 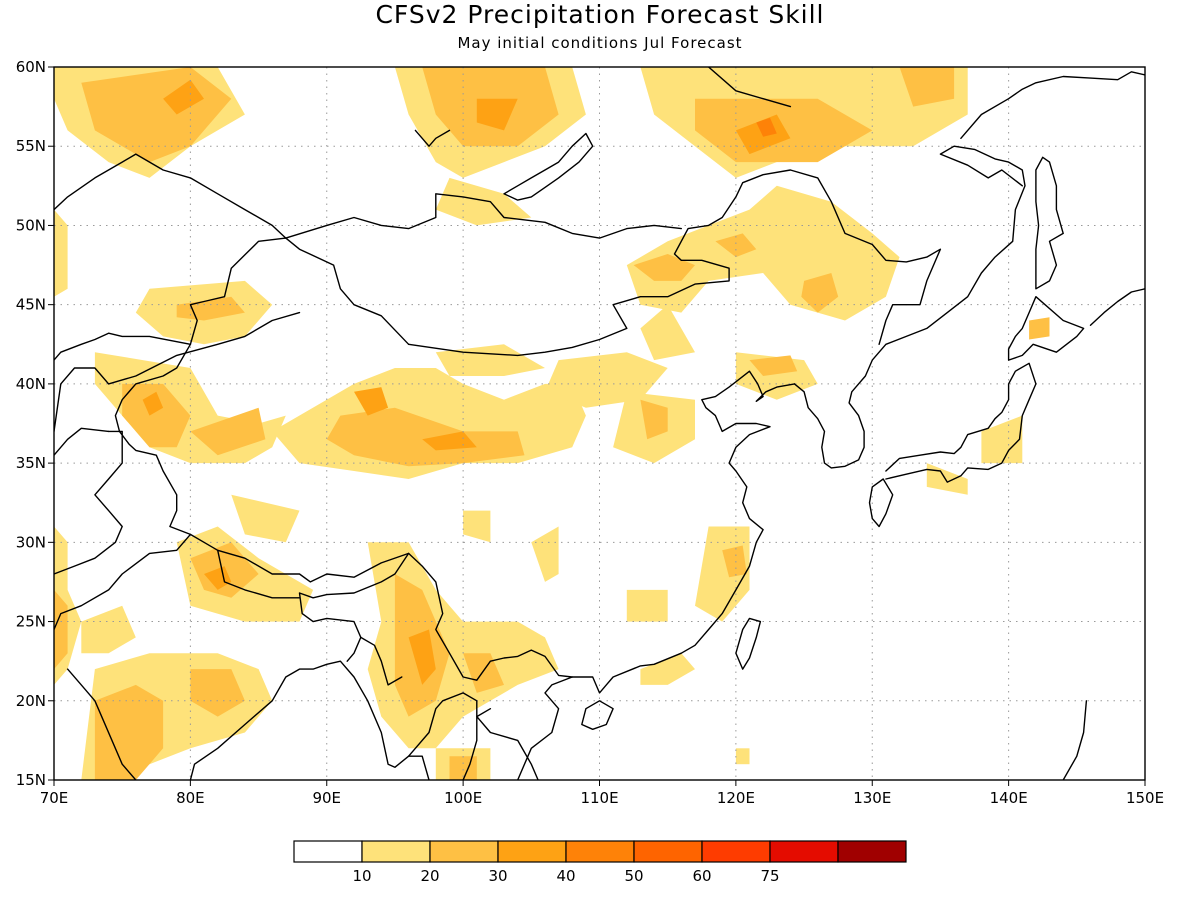 I want to click on x-tick-label: 100E, so click(x=463, y=798).